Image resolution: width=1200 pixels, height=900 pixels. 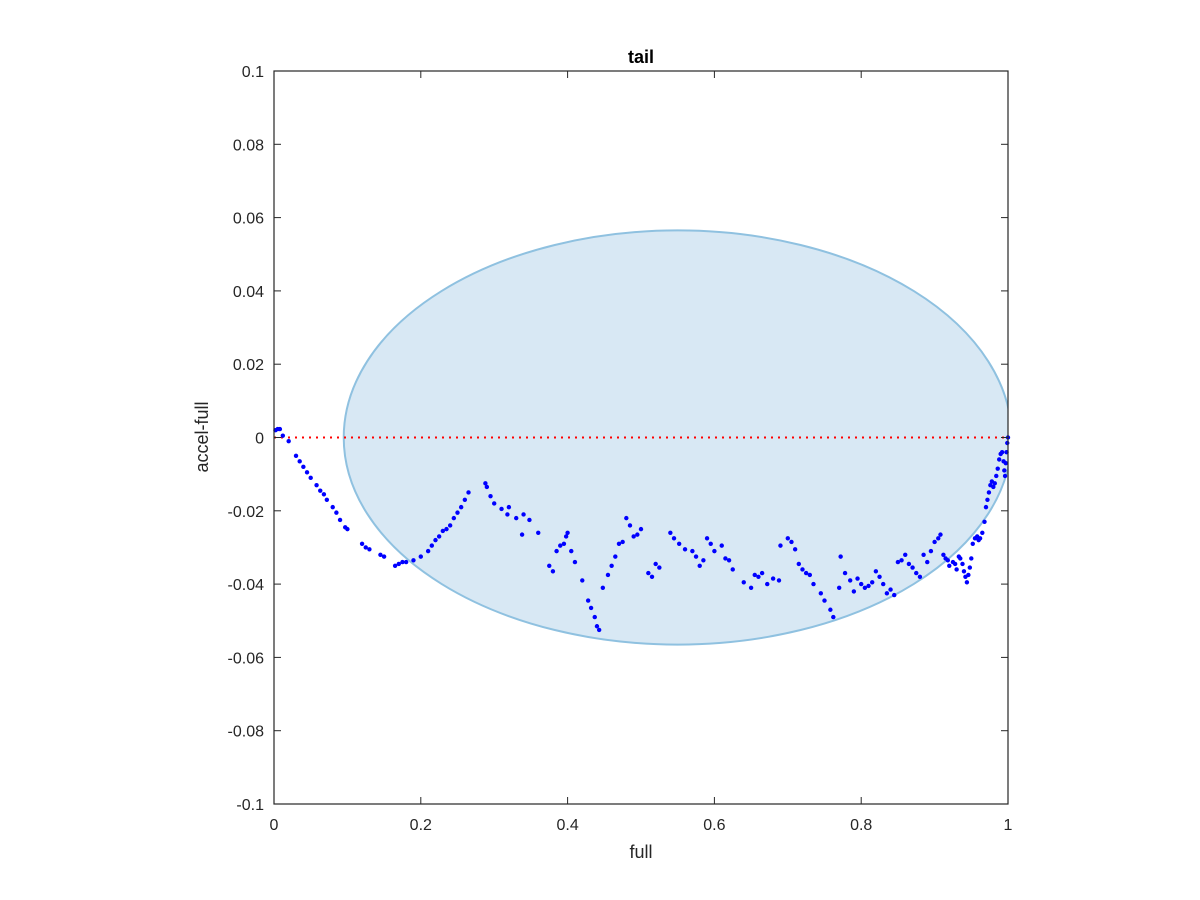 What do you see at coordinates (248, 219) in the screenshot?
I see `y-tick-label: 0.06` at bounding box center [248, 219].